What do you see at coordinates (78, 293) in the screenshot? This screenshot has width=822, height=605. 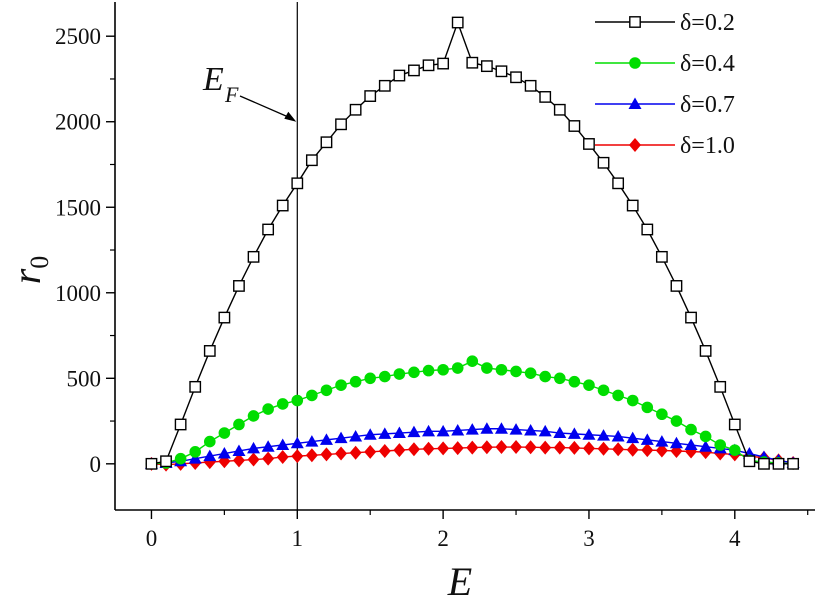 I see `y-tick-label: 1000` at bounding box center [78, 293].